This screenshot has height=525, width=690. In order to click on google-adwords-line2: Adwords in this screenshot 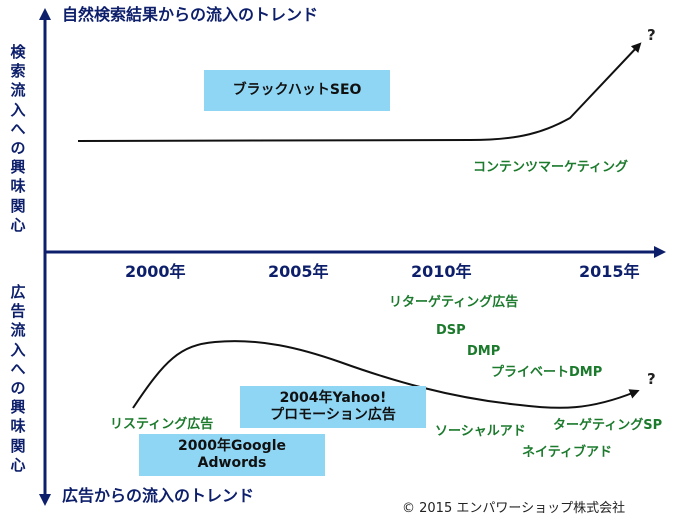, I will do `click(232, 463)`.